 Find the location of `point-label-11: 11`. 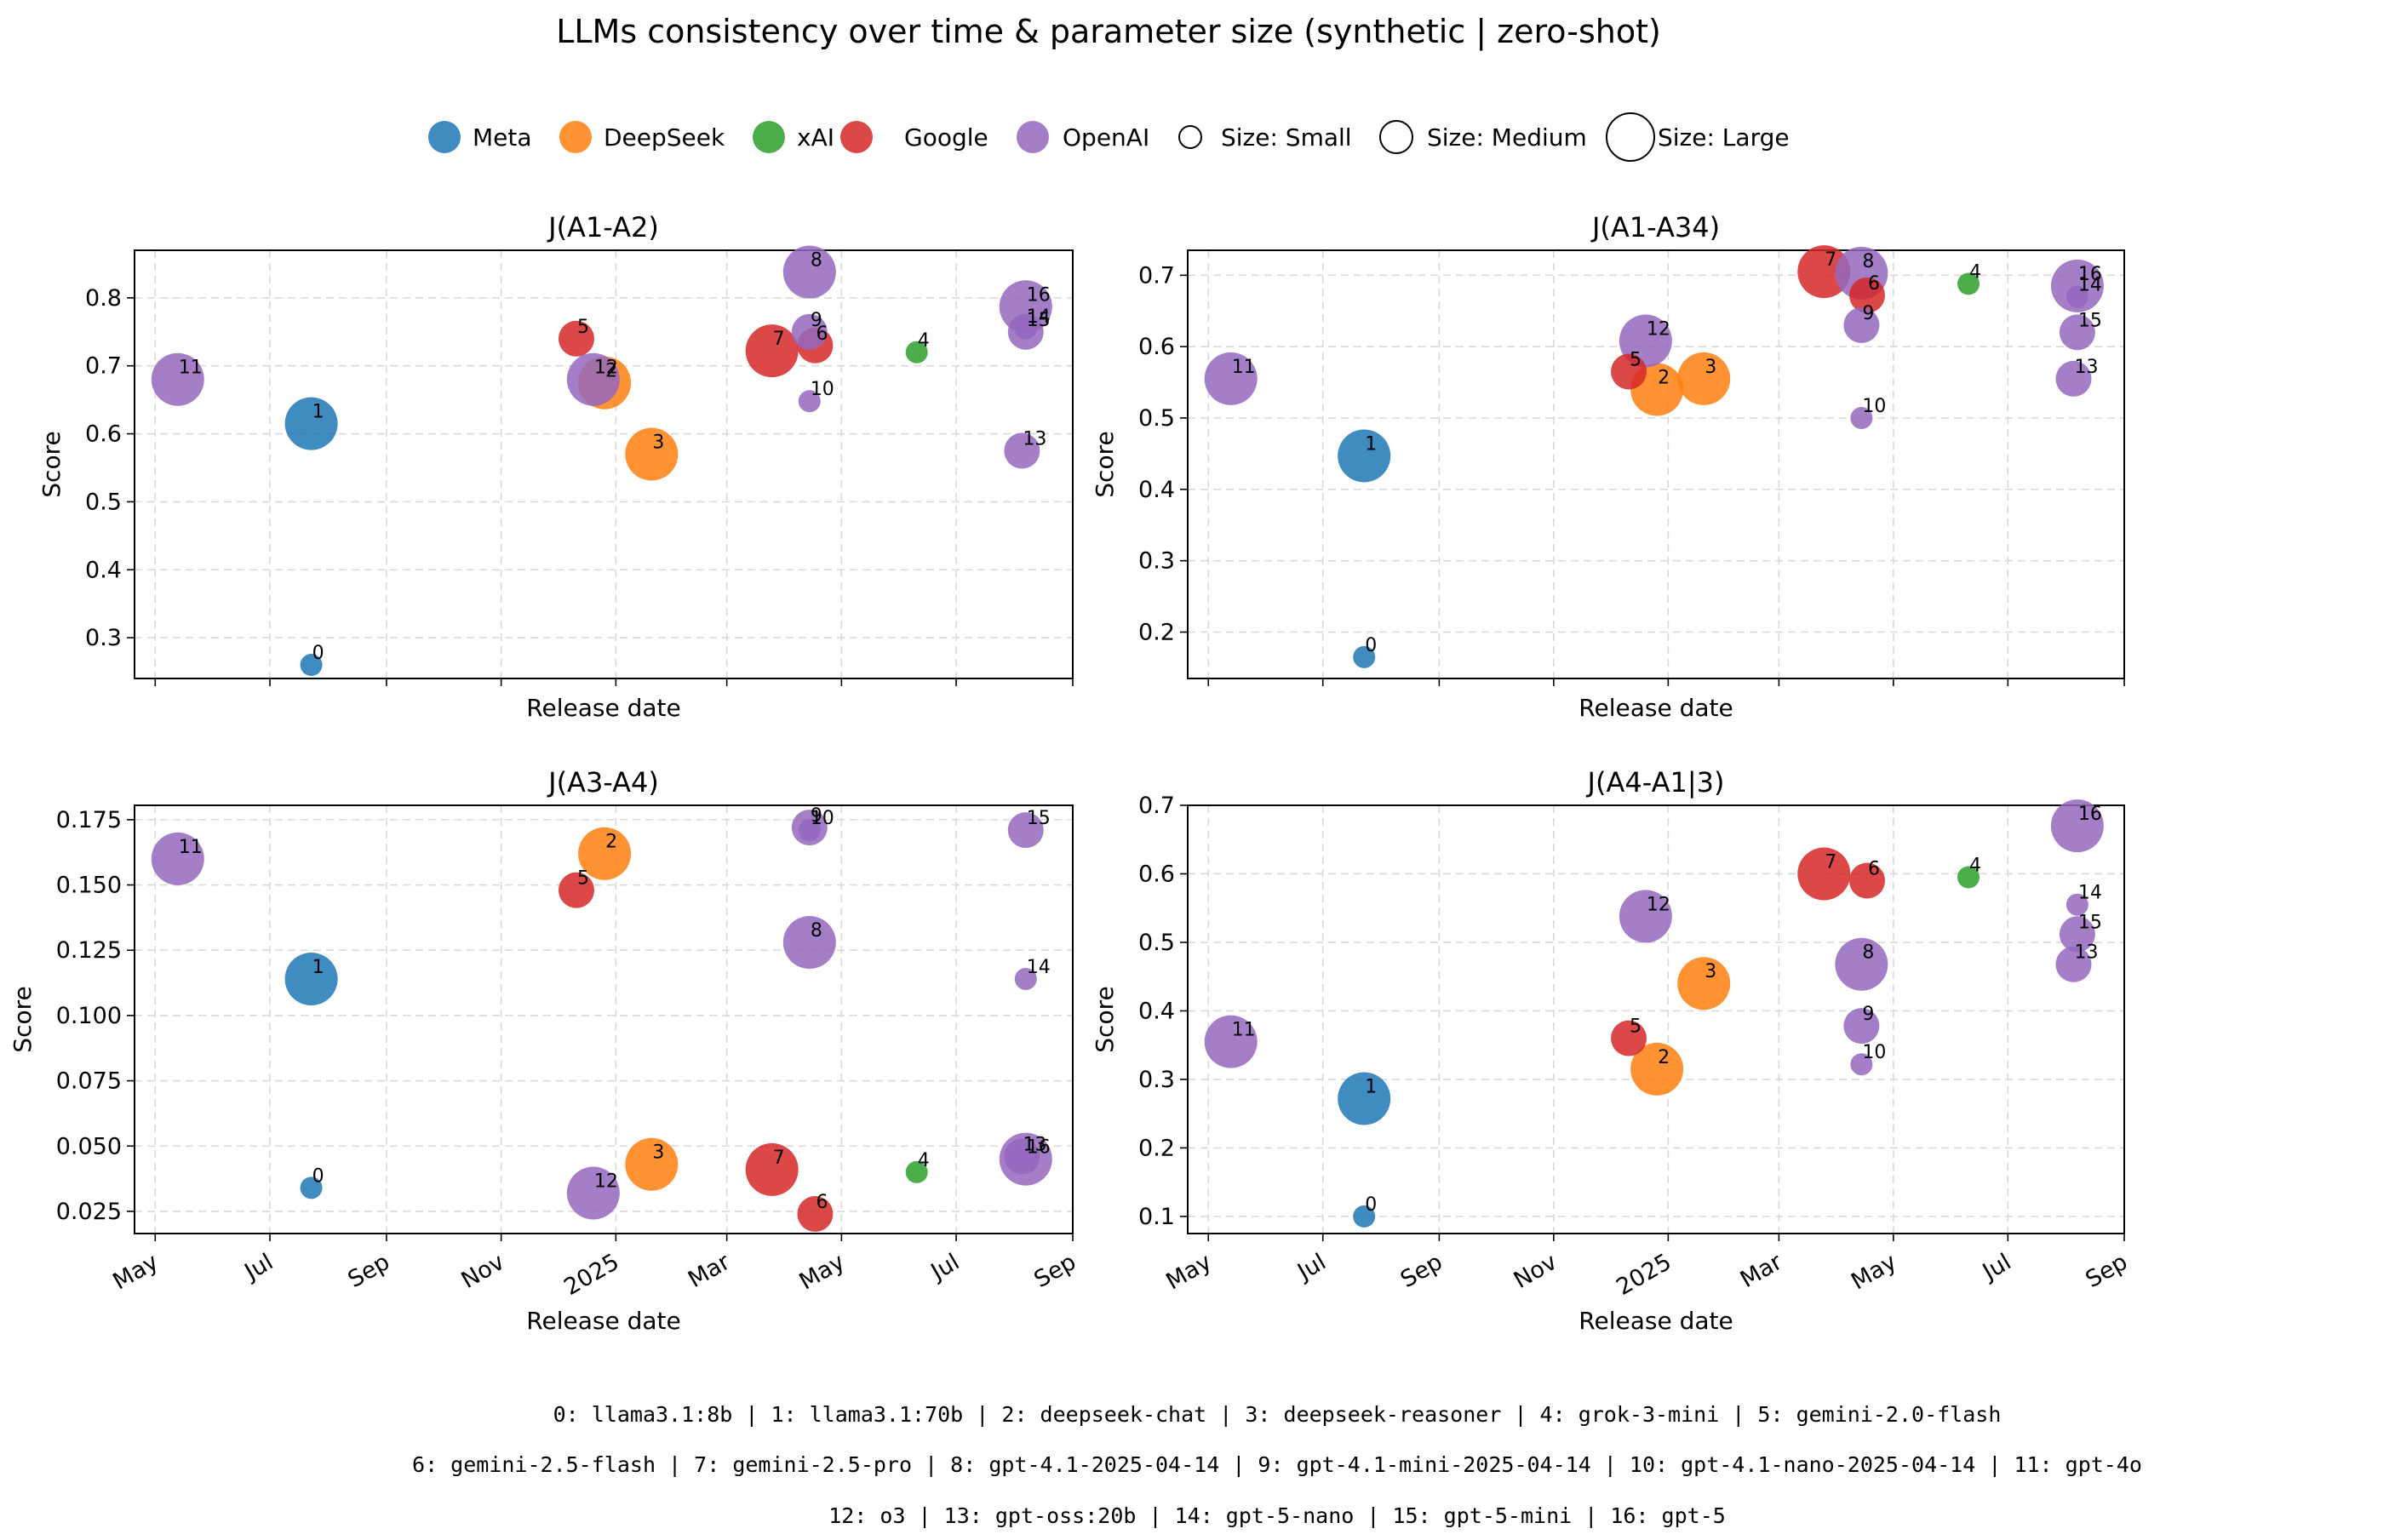

point-label-11: 11 is located at coordinates (191, 848).